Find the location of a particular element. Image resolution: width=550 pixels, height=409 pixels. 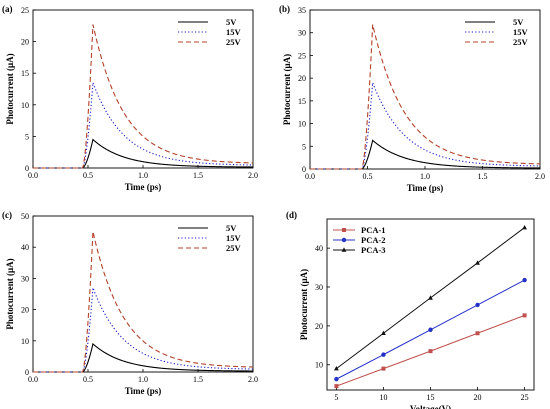

x-tick-label: 15 is located at coordinates (431, 397).